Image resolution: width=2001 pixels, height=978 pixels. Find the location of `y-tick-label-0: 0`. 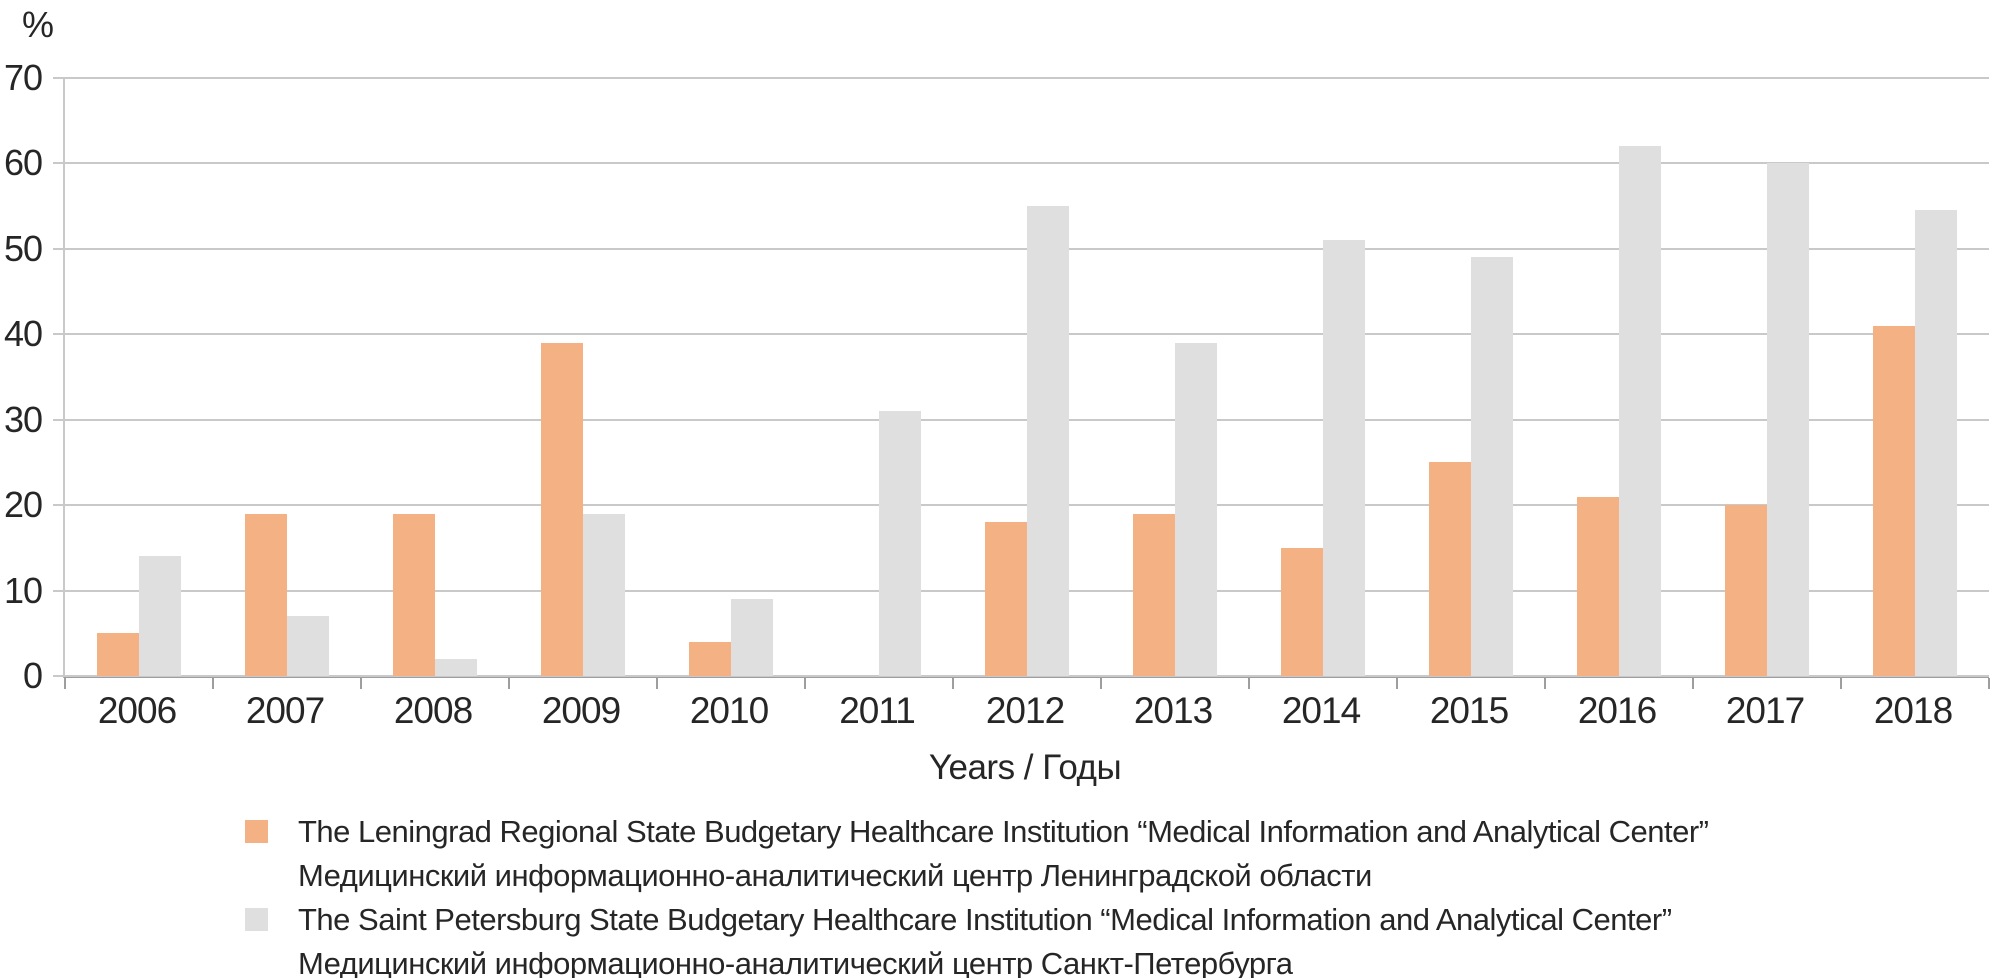

y-tick-label-0: 0 is located at coordinates (32, 675).